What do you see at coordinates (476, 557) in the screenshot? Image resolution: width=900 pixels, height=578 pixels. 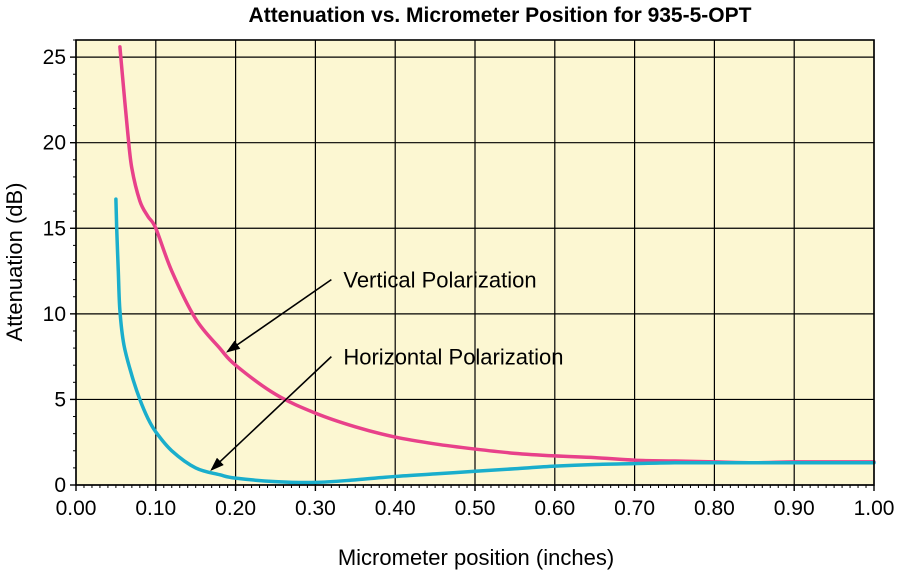 I see `x-axis-label: Micrometer position (inches)` at bounding box center [476, 557].